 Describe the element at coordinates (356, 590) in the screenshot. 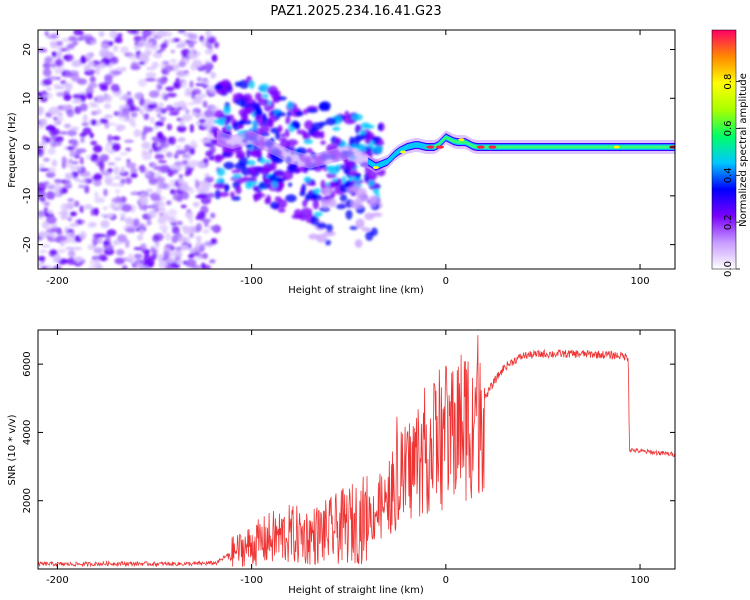

I see `snr-xlabel: Height of straight line (km)` at that location.